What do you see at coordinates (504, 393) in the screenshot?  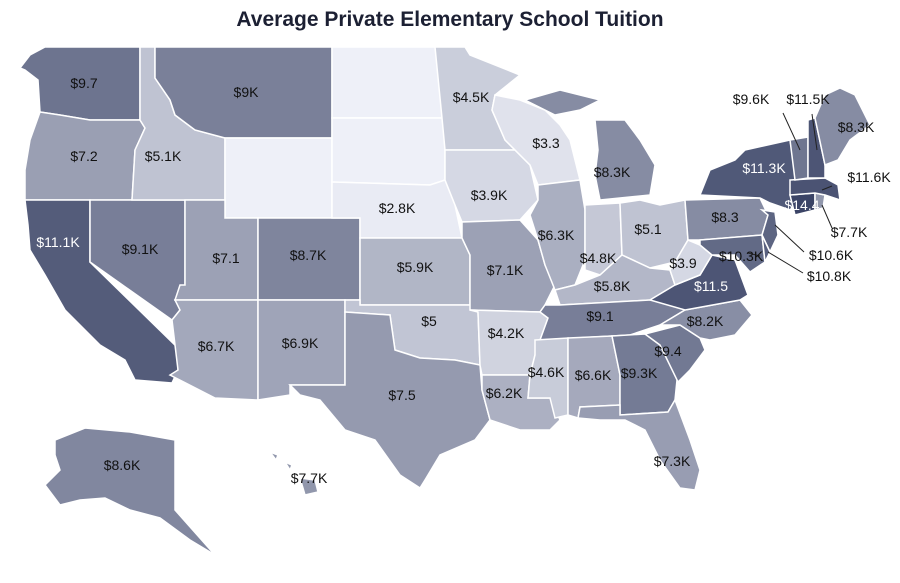 I see `state-label-la: $6.2K` at bounding box center [504, 393].